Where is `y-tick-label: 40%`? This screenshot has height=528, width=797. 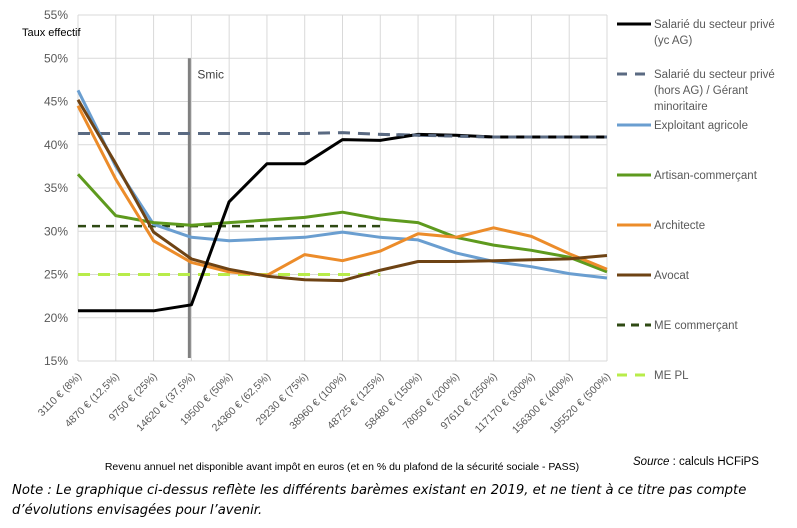
y-tick-label: 40% is located at coordinates (56, 145).